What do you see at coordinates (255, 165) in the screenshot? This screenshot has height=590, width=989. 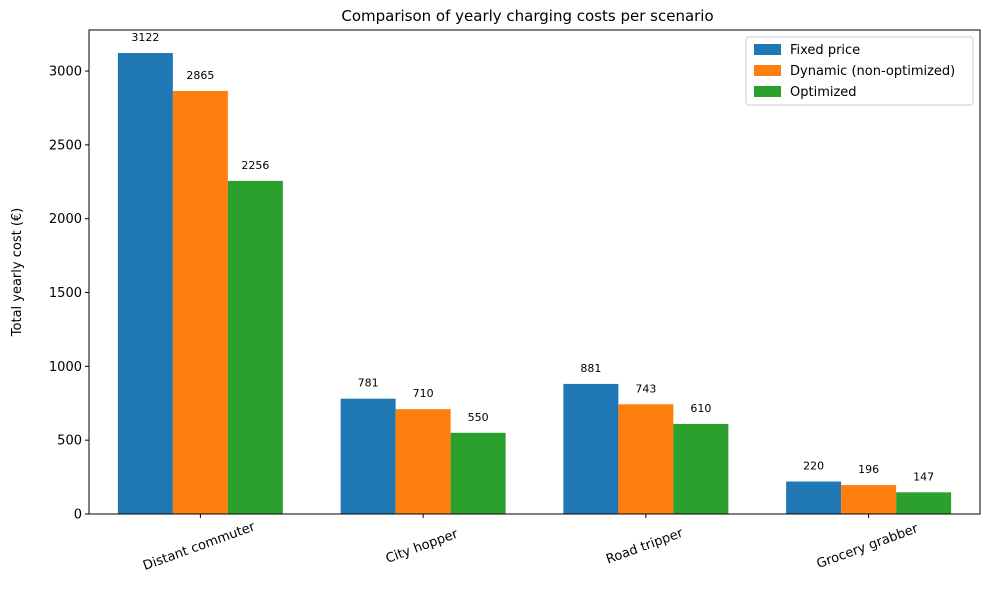 I see `bar-value-label: 2256` at bounding box center [255, 165].